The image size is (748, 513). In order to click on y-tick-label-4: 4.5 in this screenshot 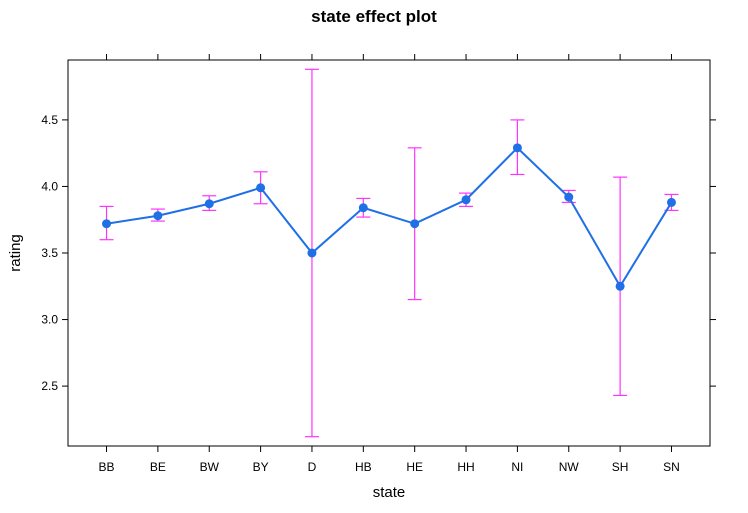, I will do `click(49, 120)`.